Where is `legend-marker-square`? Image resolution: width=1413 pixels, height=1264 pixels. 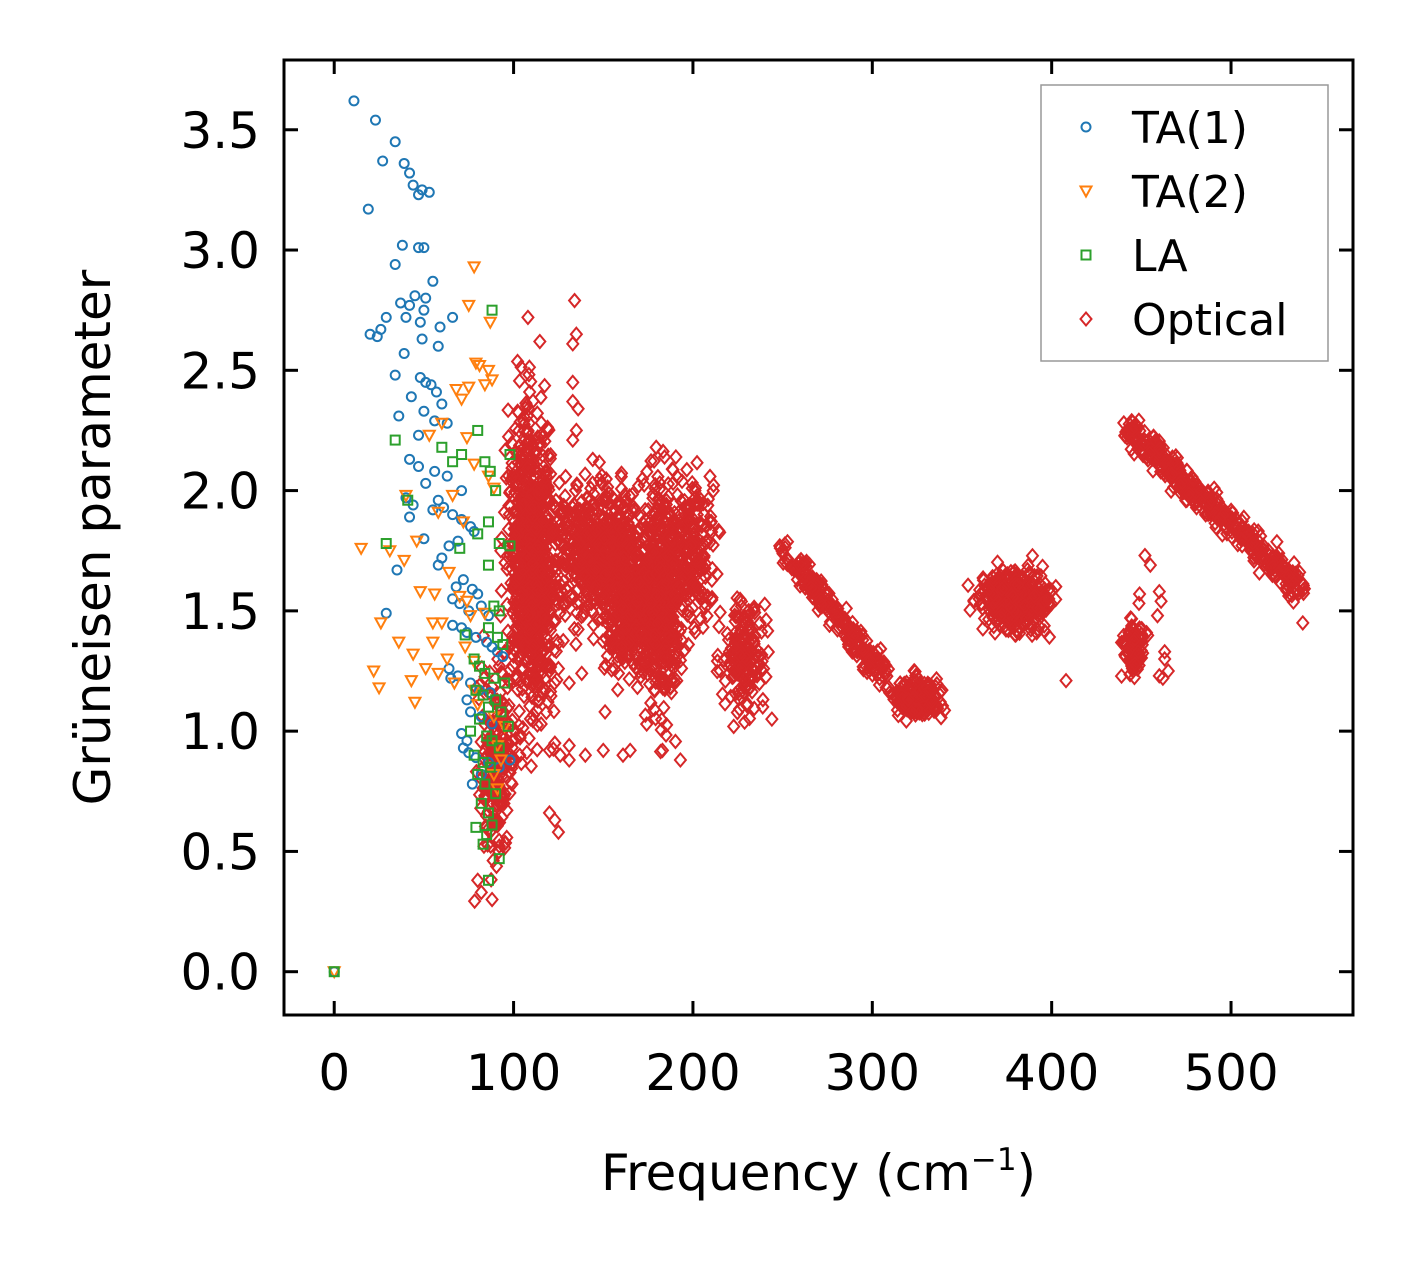
legend-marker-square is located at coordinates (1086, 255).